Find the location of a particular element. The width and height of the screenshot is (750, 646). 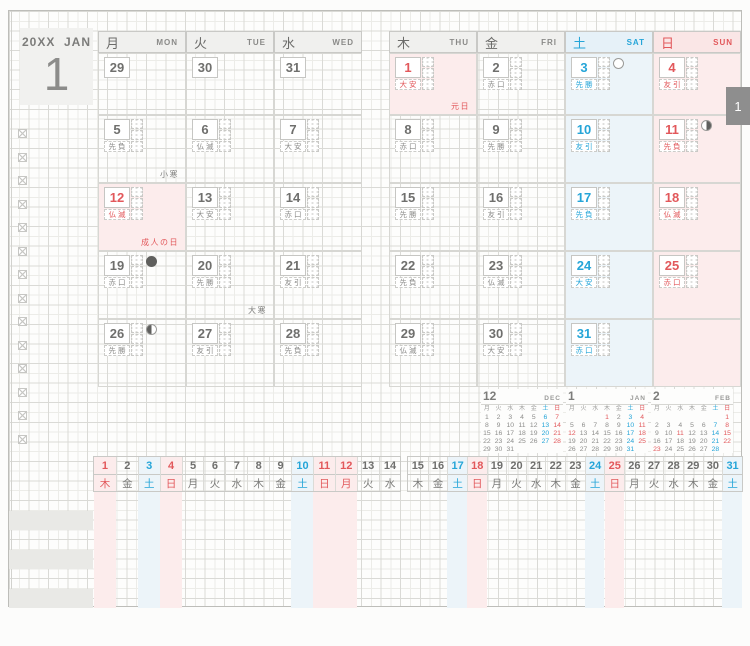

date-cell-5: 5 先負 小寒 is located at coordinates (142, 149).